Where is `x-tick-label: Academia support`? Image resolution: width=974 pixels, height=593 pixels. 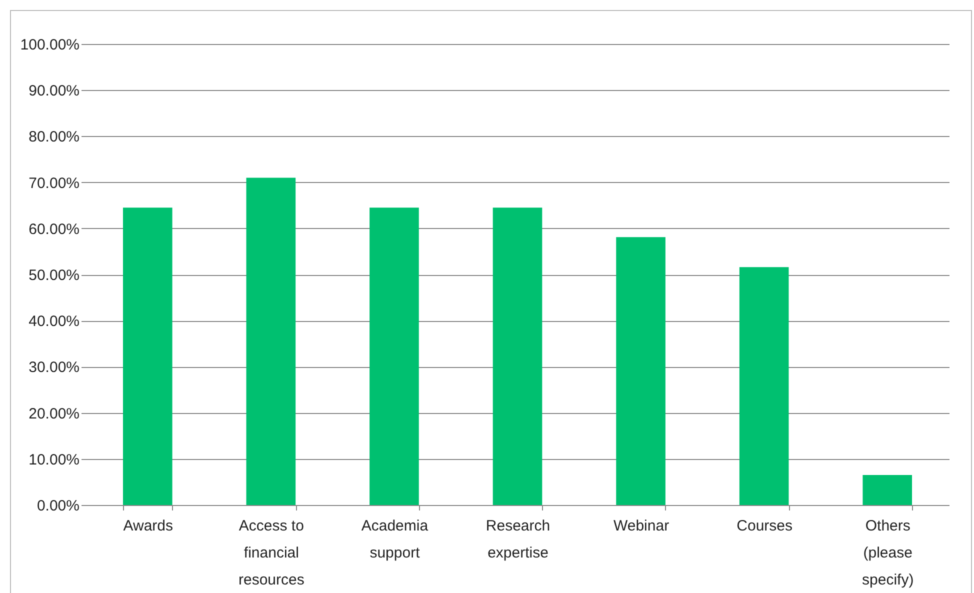
x-tick-label: Academia support is located at coordinates (395, 540).